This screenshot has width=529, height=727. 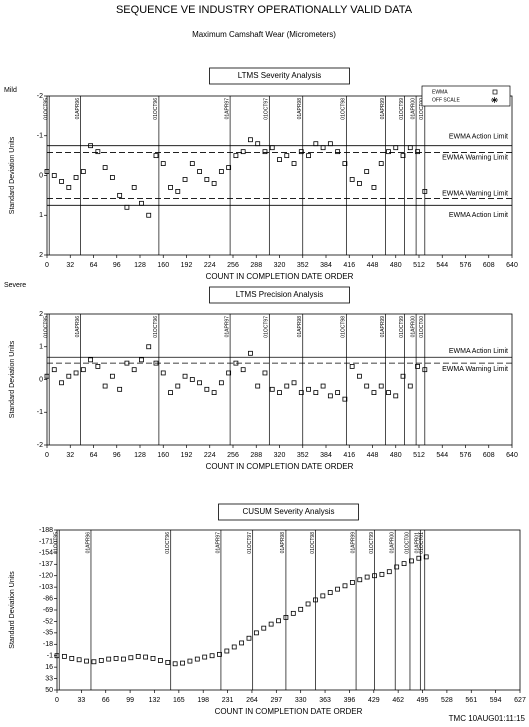 What do you see at coordinates (10, 90) in the screenshot?
I see `y-axis-end-label: Mild` at bounding box center [10, 90].